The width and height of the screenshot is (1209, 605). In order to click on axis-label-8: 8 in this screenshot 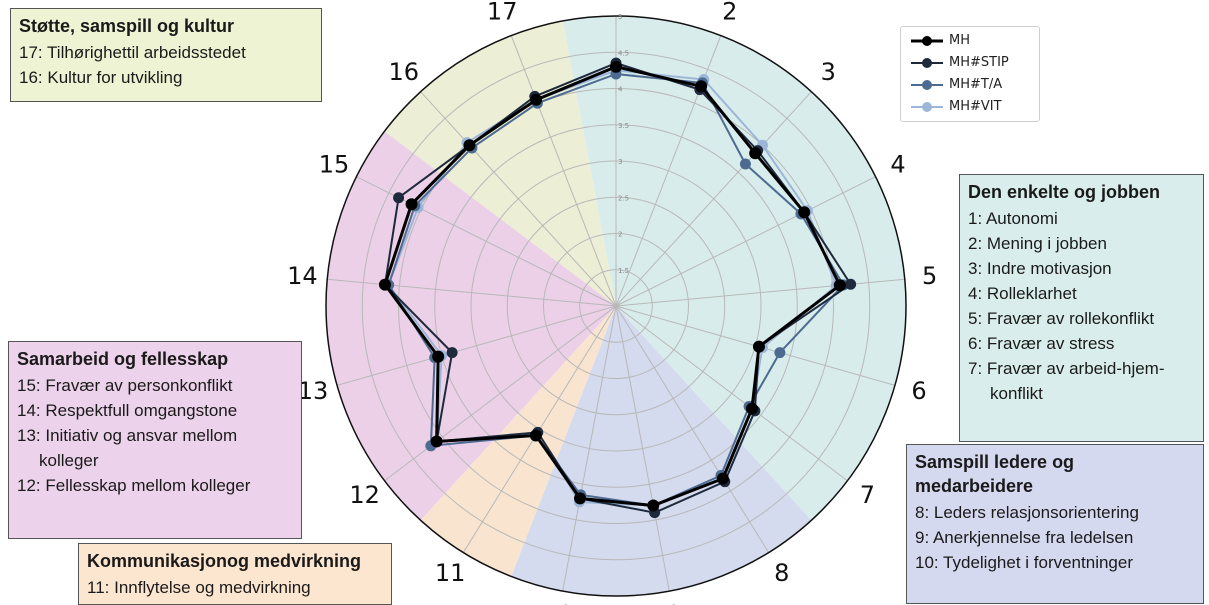, I will do `click(781, 573)`.